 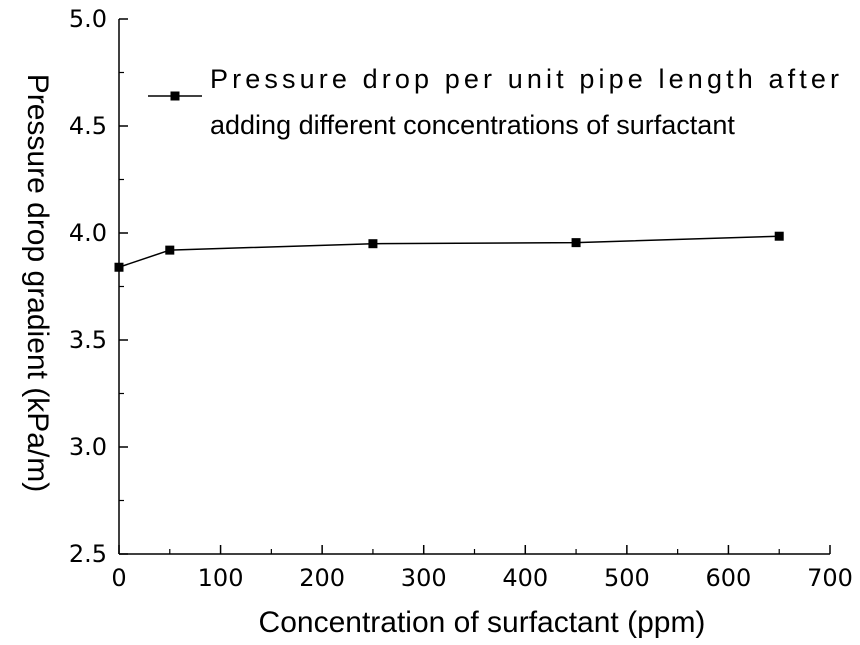 I want to click on y-axis-label: Pressure drop gradient (kPa/m), so click(x=37, y=283).